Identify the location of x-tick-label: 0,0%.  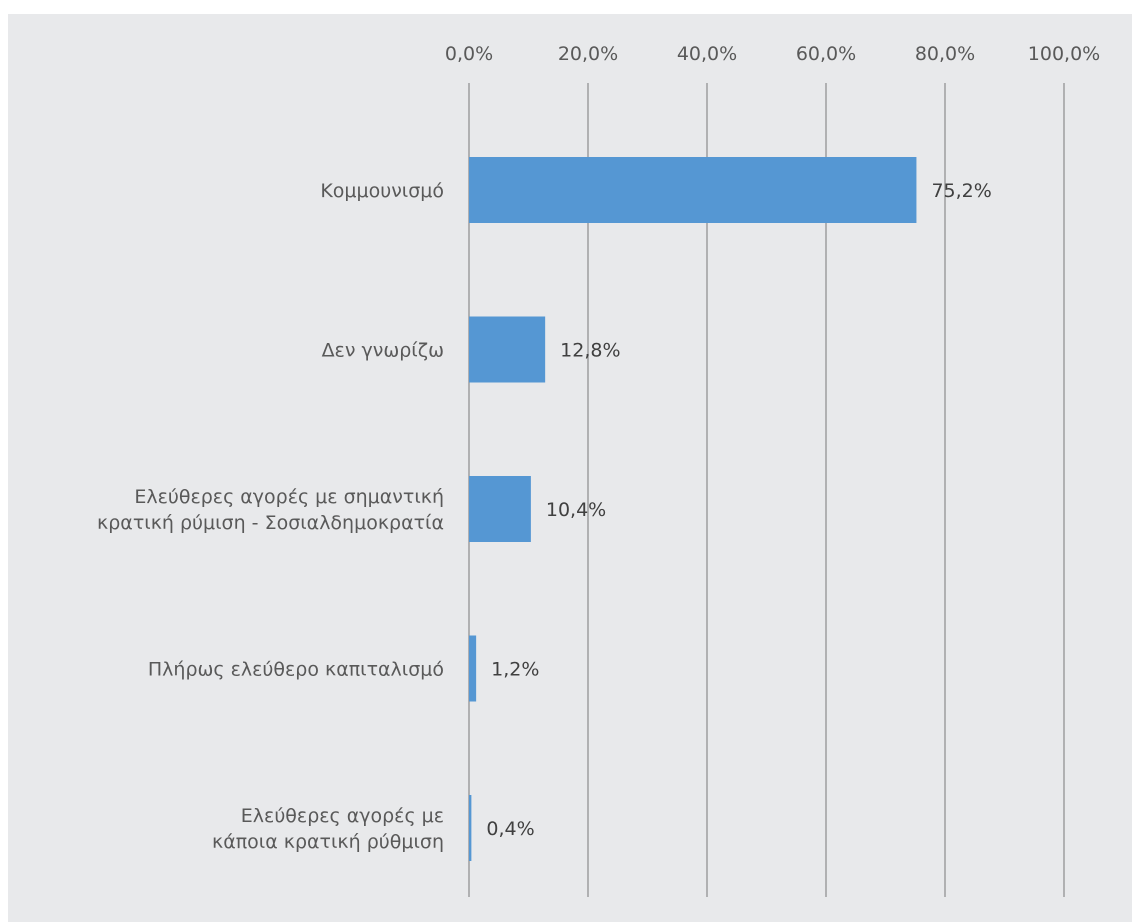
(469, 54).